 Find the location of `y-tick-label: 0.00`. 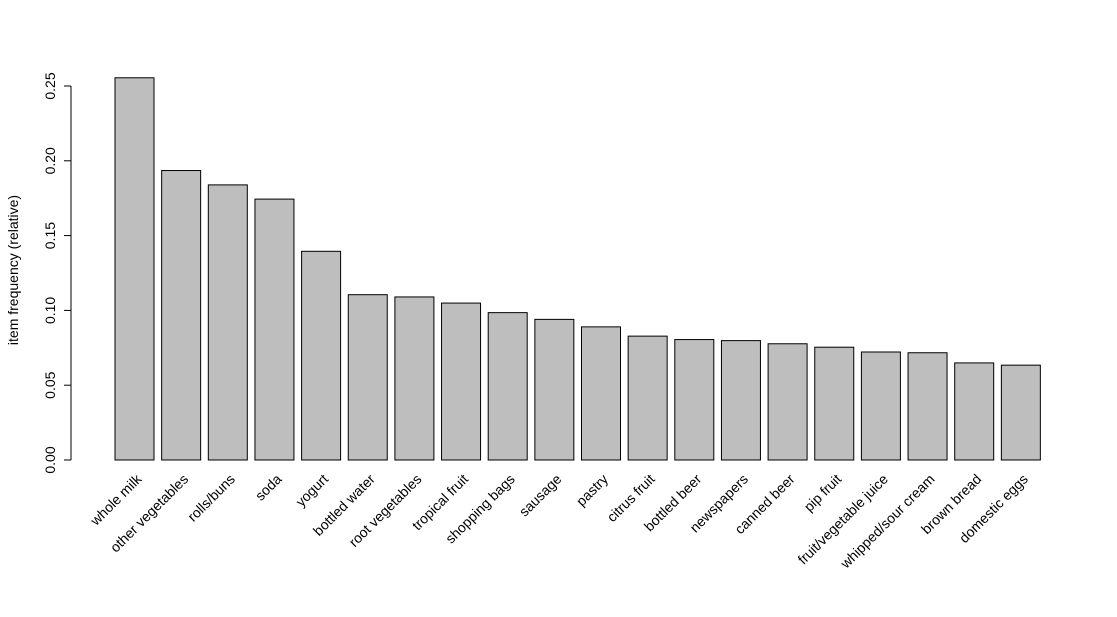

y-tick-label: 0.00 is located at coordinates (50, 459).